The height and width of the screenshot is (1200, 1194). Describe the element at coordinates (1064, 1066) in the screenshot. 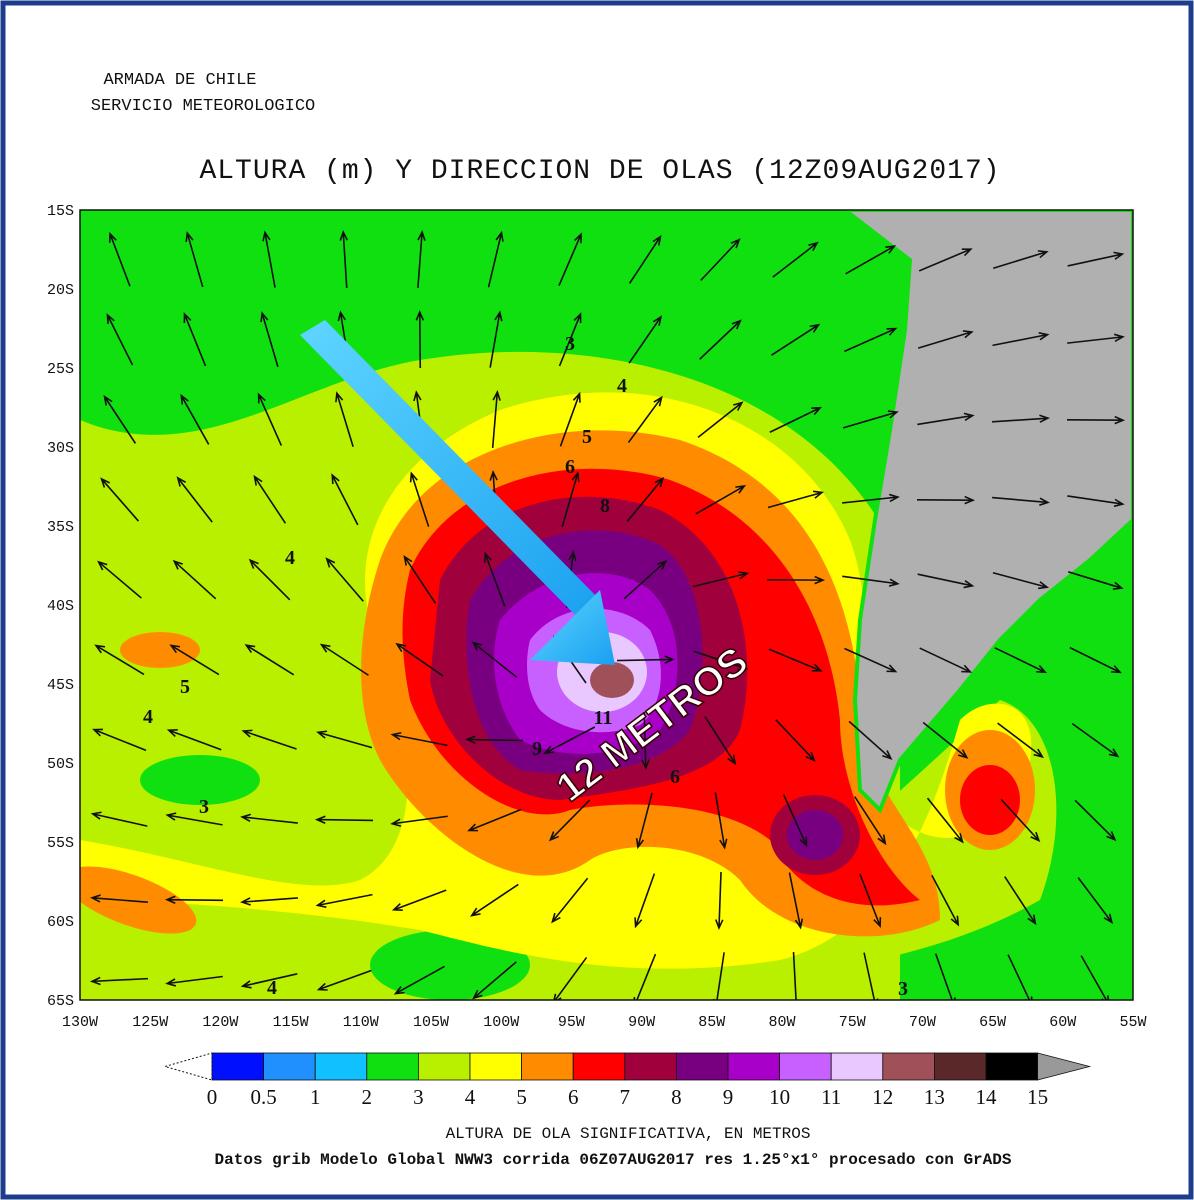

I see `colorbar-right-arrow` at that location.